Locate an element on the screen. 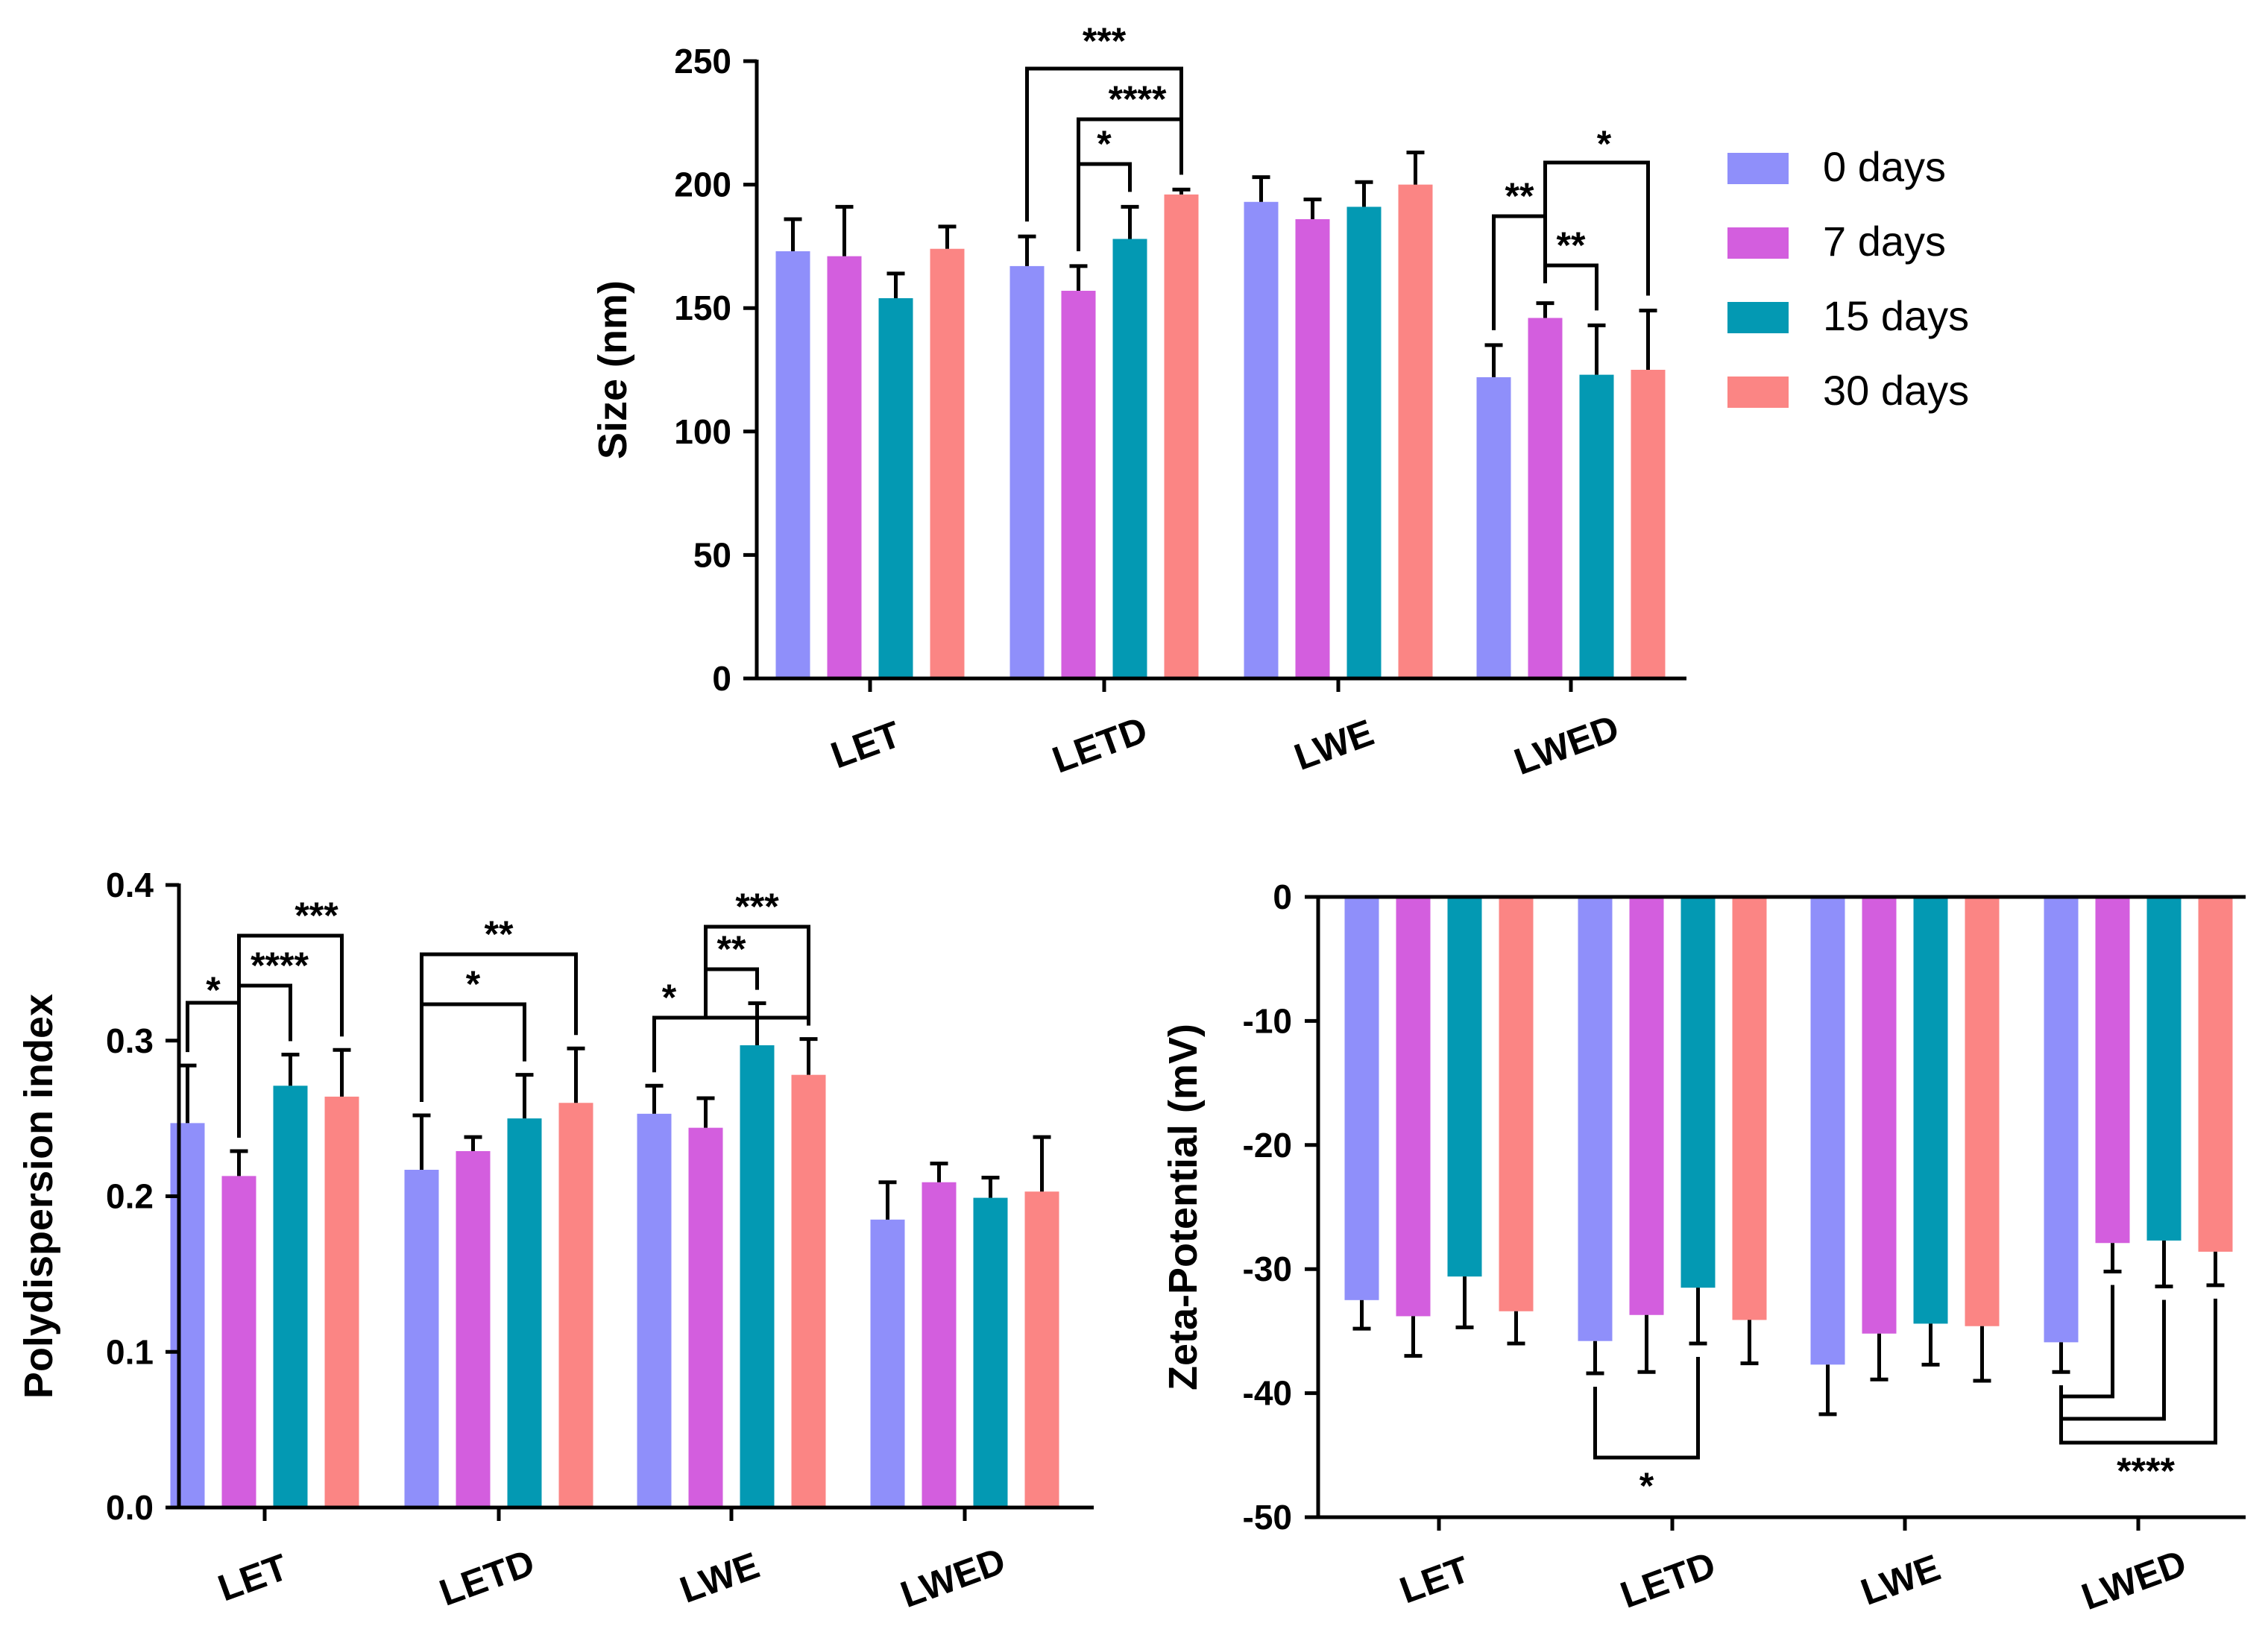 This screenshot has width=2268, height=1635. significance-label: **** is located at coordinates (1138, 99).